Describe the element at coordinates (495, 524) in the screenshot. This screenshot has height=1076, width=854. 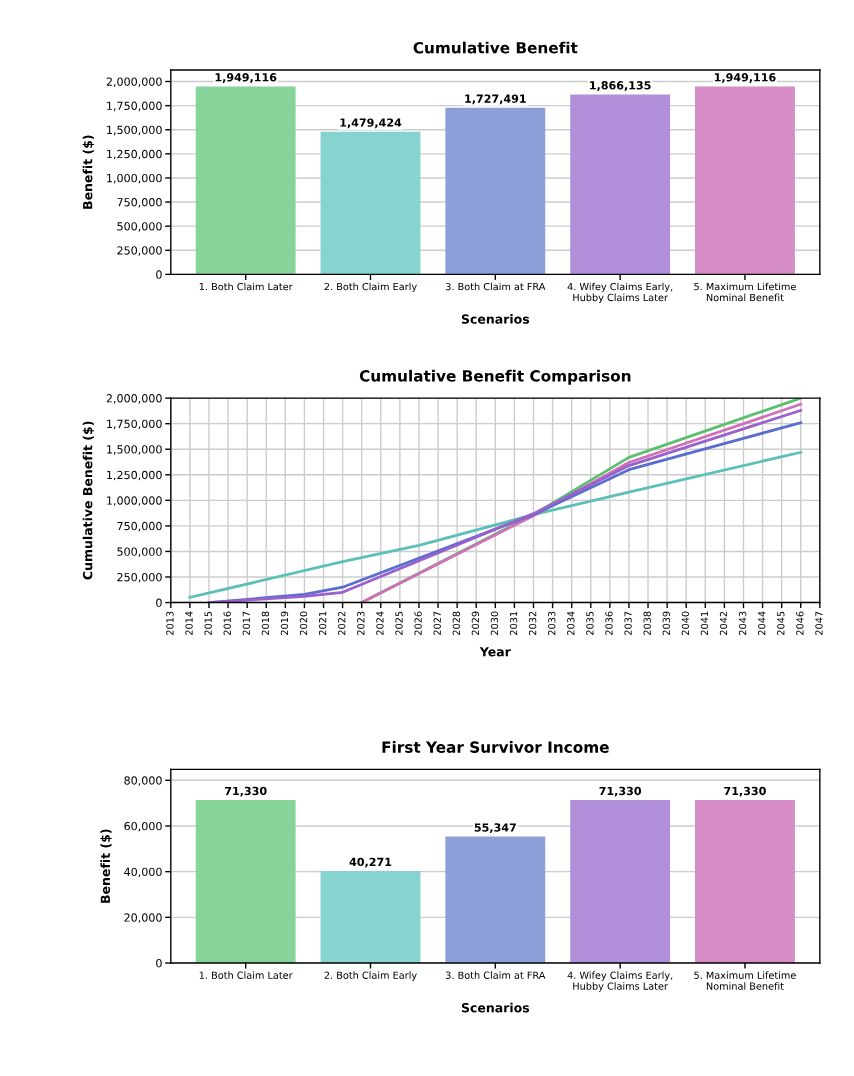
I see `line-series` at that location.